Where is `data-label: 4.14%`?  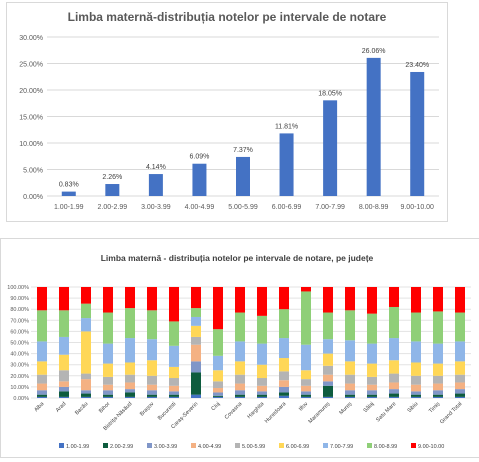
data-label: 4.14% is located at coordinates (156, 167).